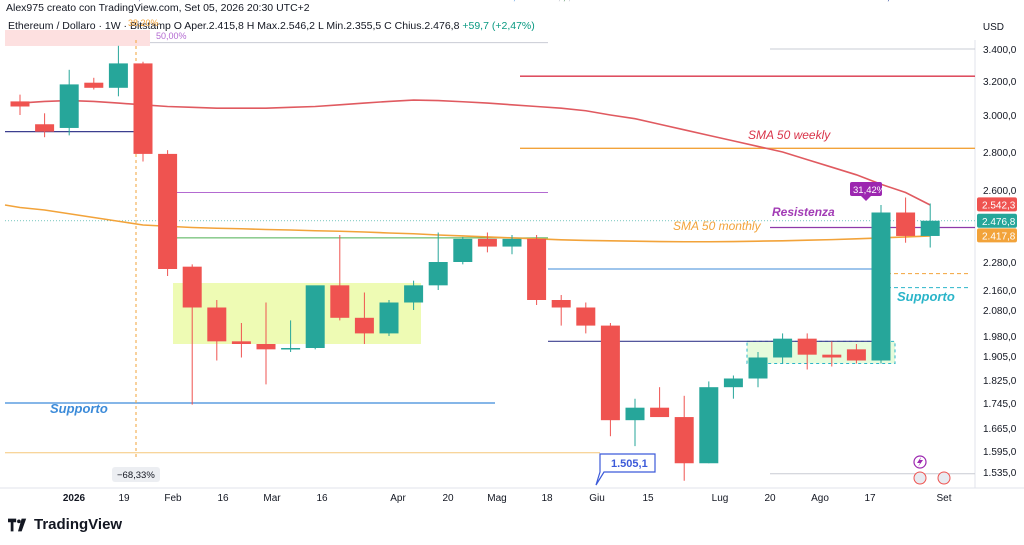 This screenshot has height=545, width=1024. I want to click on y-tick-label: 2.600,0, so click(1000, 191).